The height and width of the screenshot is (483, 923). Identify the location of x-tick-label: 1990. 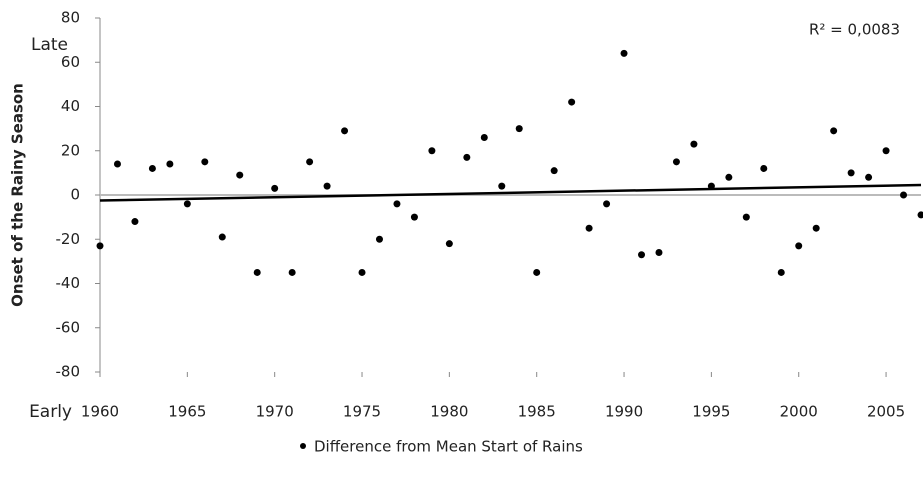
(624, 412).